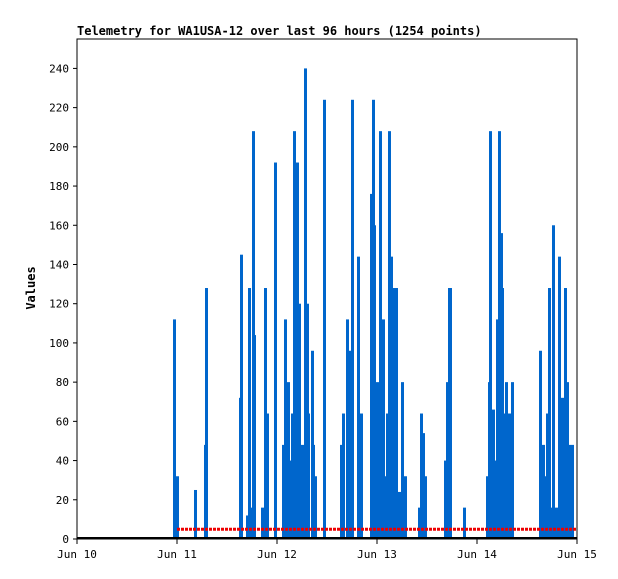 The height and width of the screenshot is (579, 618). What do you see at coordinates (59, 264) in the screenshot?
I see `y-tick-label: 140` at bounding box center [59, 264].